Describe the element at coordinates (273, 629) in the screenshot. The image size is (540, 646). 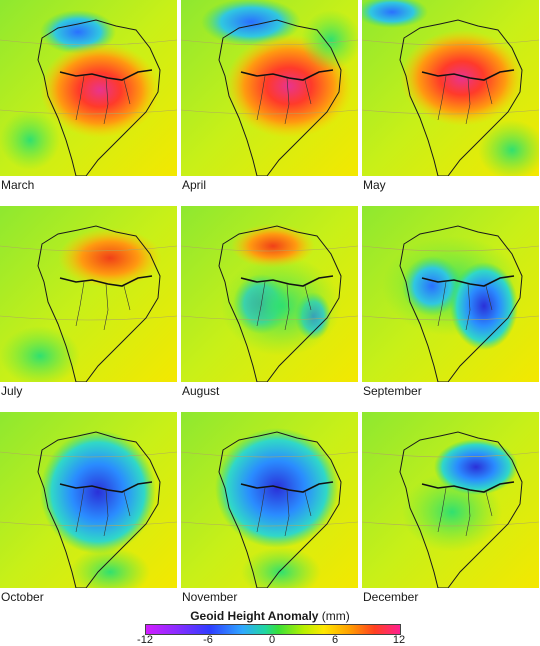
I see `color-scale-bar` at that location.